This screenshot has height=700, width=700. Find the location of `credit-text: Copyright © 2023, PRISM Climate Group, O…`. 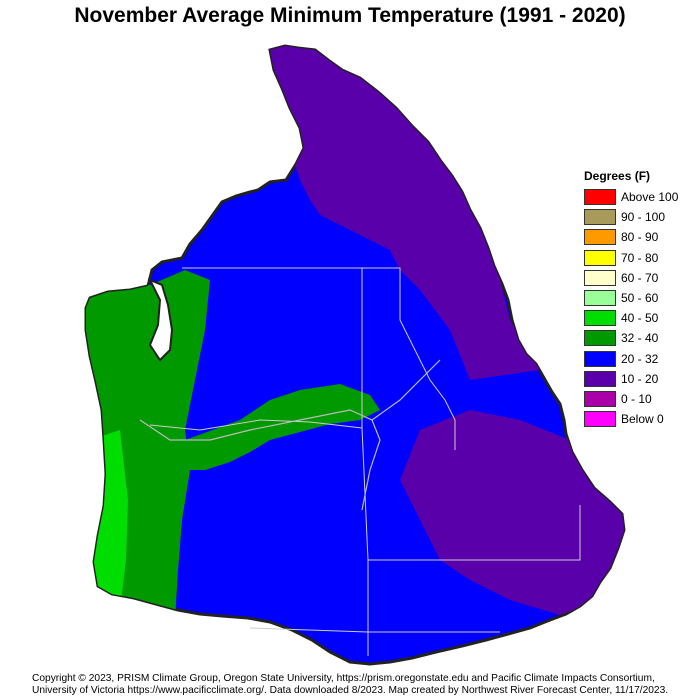

credit-text: Copyright © 2023, PRISM Climate Group, O… is located at coordinates (362, 685).